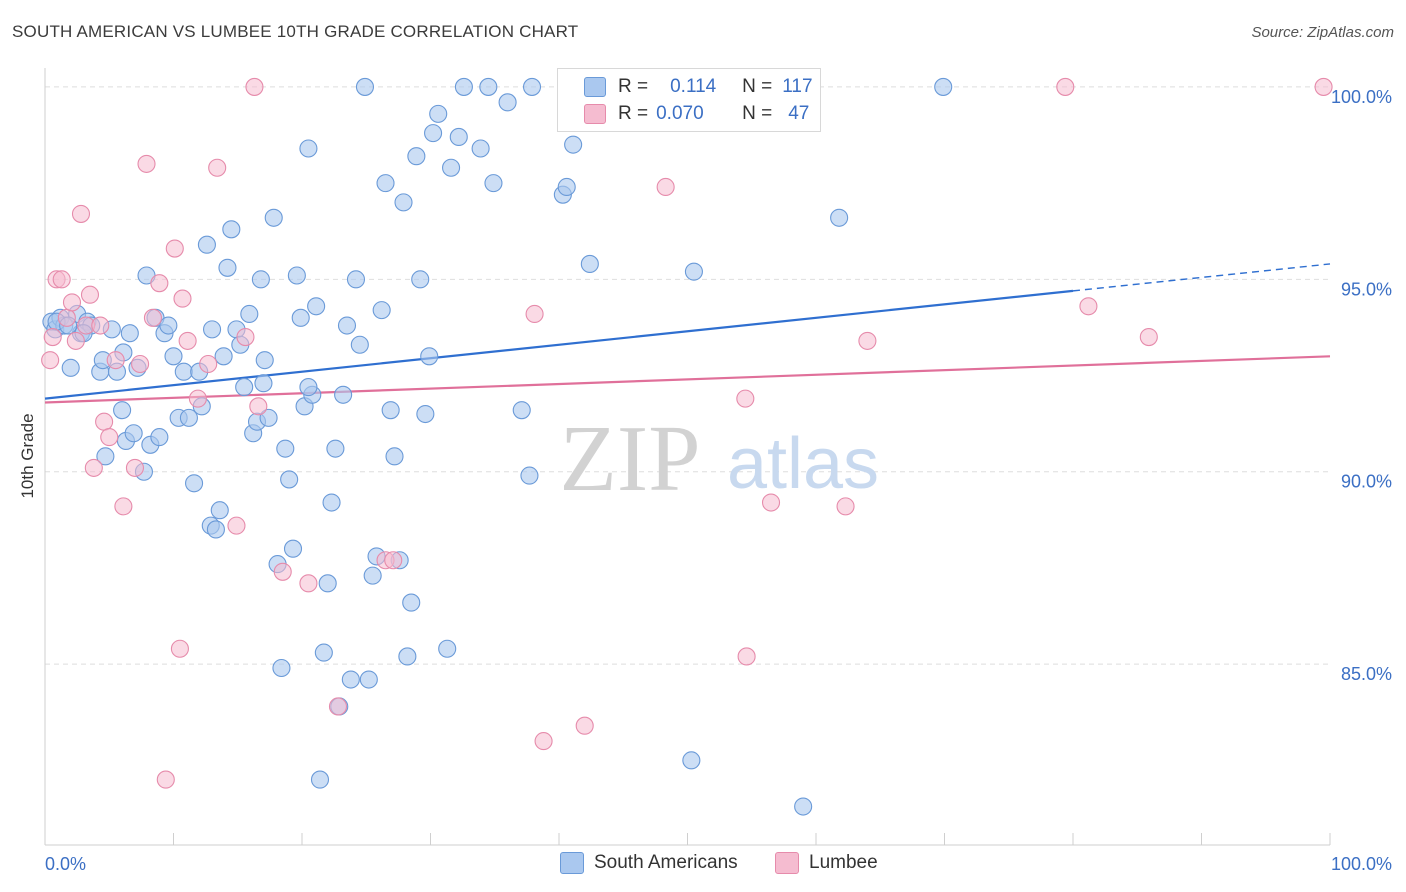 The width and height of the screenshot is (1406, 892). What do you see at coordinates (843, 862) in the screenshot?
I see `bottom-legend-label: Lumbee` at bounding box center [843, 862].